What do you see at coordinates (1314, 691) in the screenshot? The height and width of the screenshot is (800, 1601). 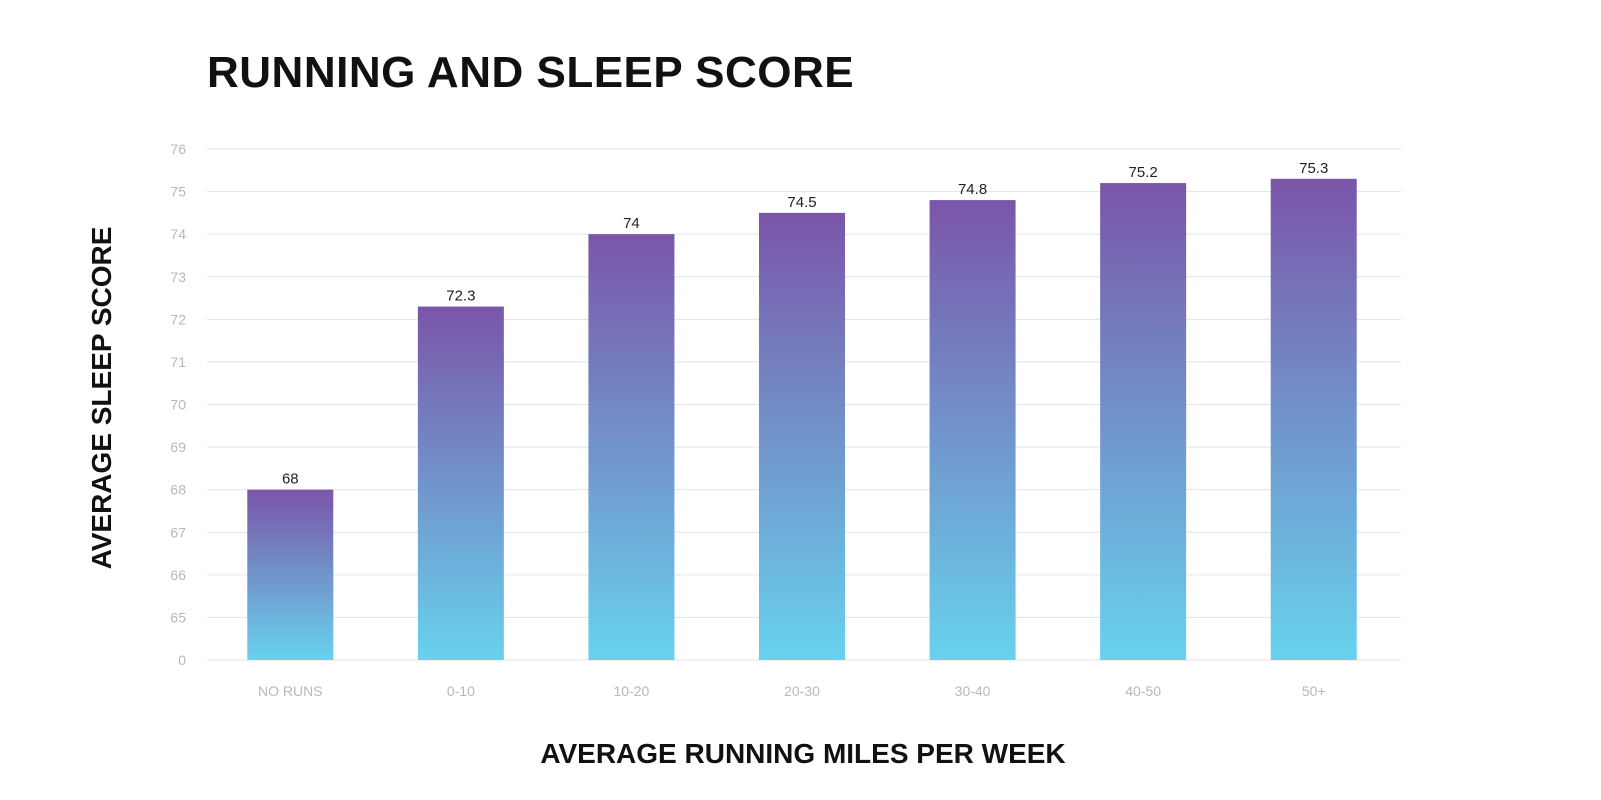 I see `x-tick-label: 50+` at bounding box center [1314, 691].